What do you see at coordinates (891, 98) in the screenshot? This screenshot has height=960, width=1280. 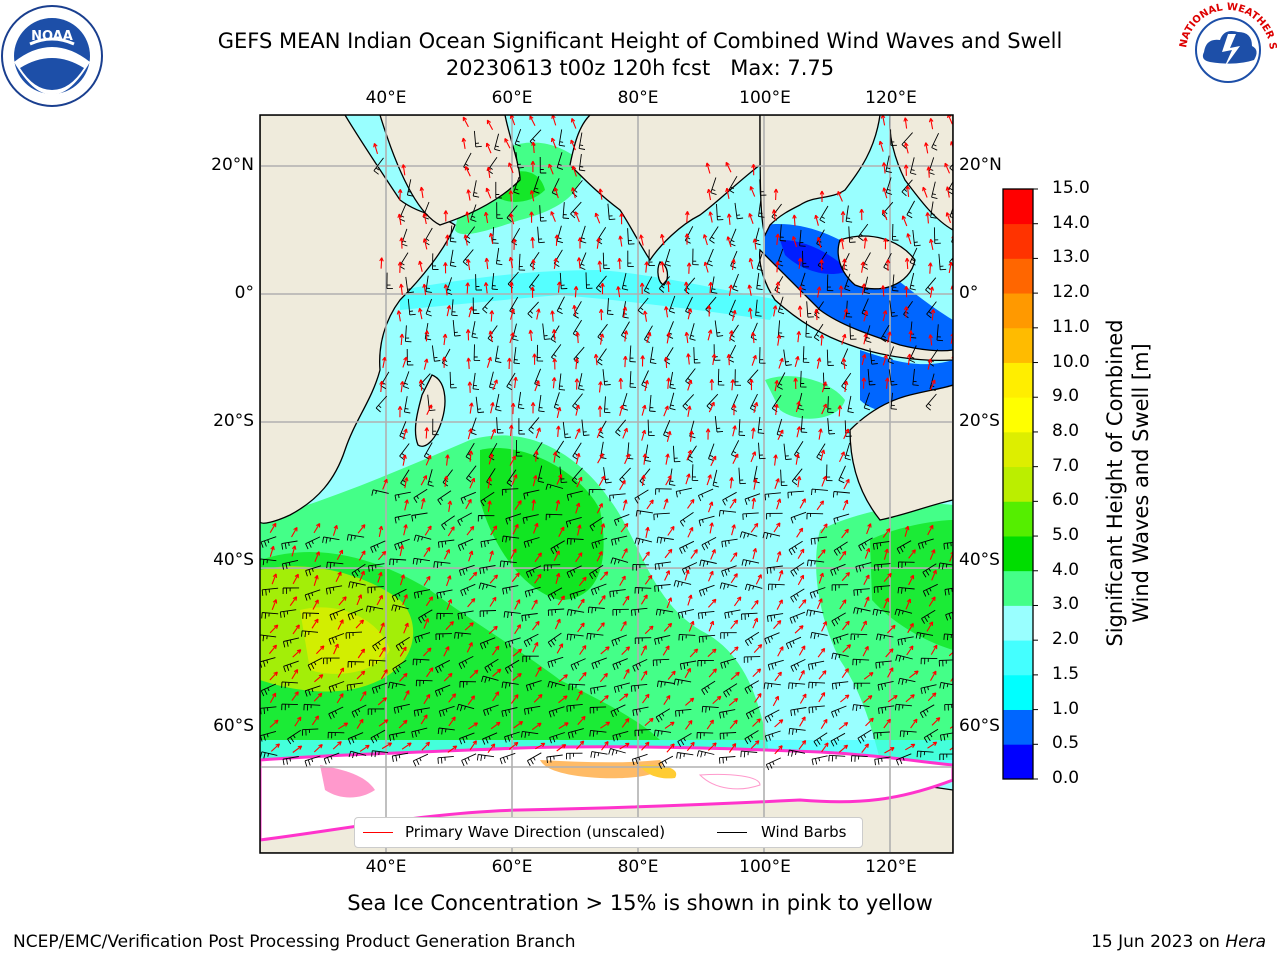 I see `tick-top-120e: 120°E` at bounding box center [891, 98].